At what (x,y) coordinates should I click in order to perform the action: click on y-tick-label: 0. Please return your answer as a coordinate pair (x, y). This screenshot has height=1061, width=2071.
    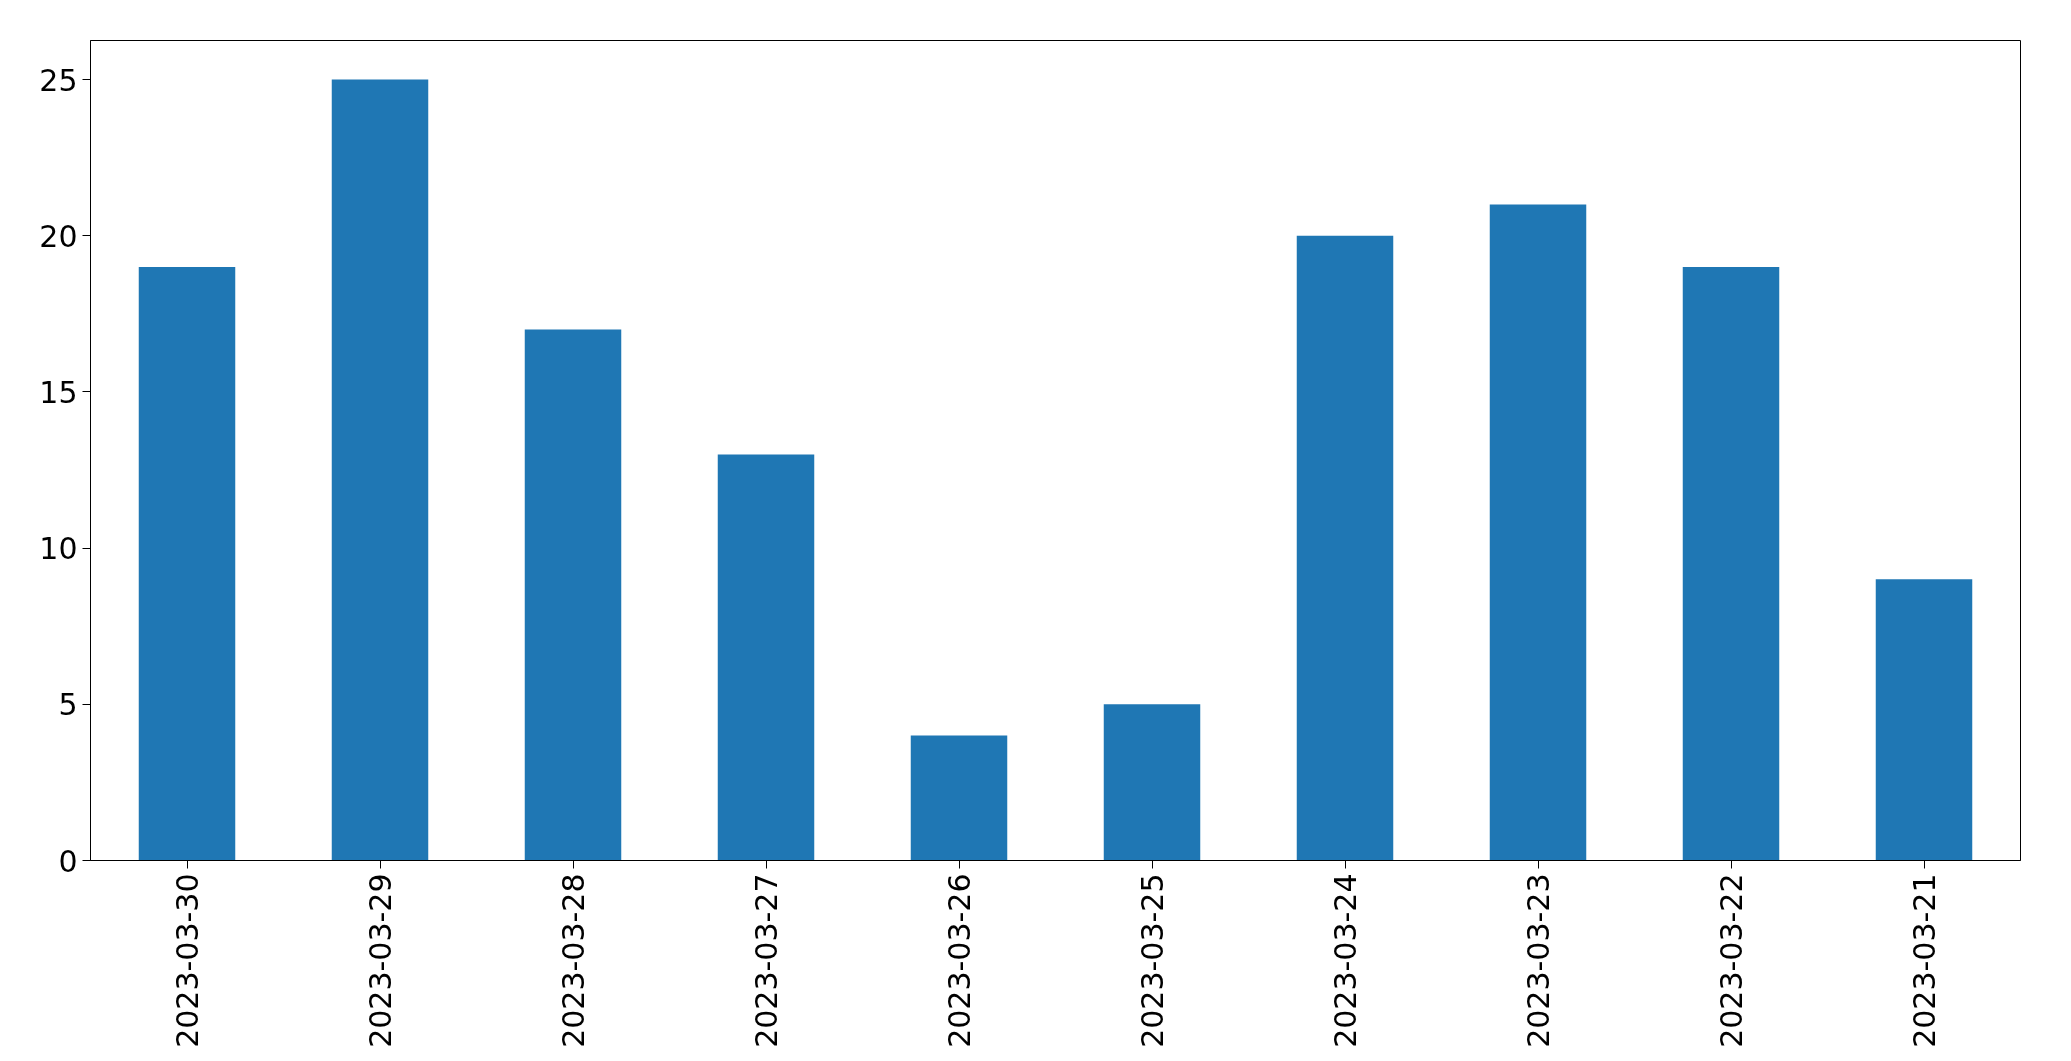
    Looking at the image, I should click on (68, 861).